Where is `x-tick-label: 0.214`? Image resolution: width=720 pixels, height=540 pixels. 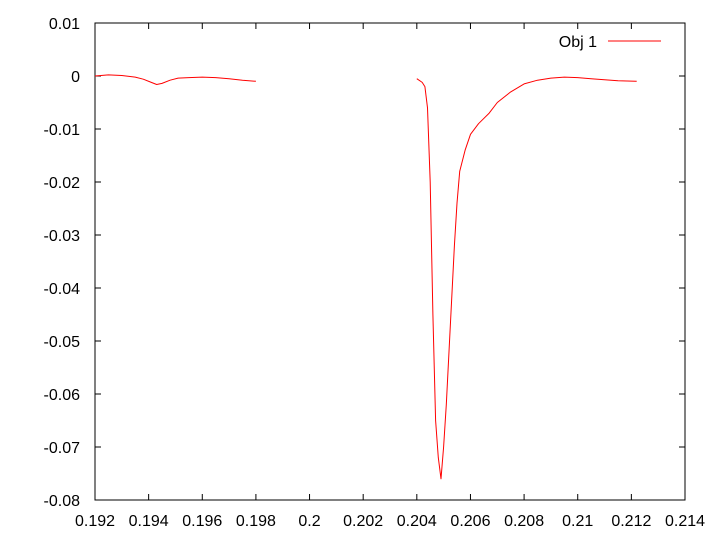 x-tick-label: 0.214 is located at coordinates (685, 521).